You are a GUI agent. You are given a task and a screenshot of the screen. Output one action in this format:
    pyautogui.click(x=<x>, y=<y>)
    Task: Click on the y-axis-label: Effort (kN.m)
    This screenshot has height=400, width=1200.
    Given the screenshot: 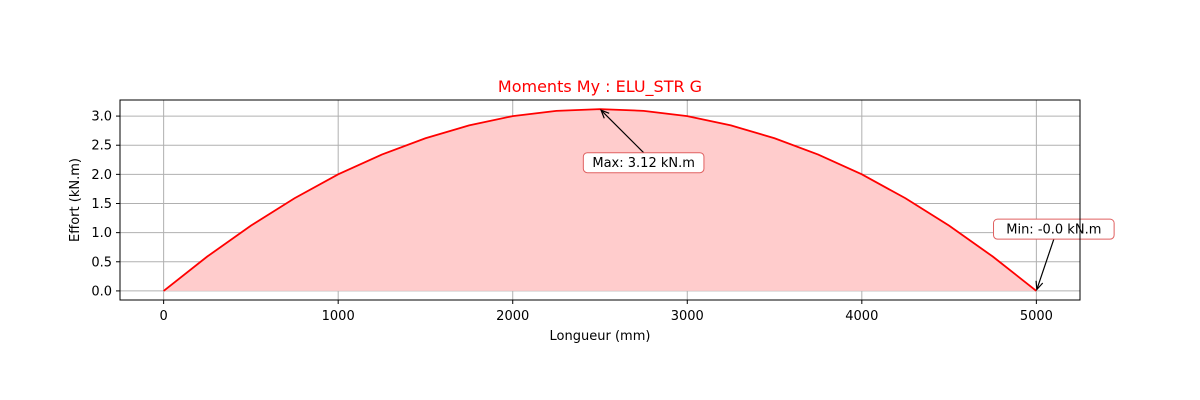 What is the action you would take?
    pyautogui.click(x=75, y=200)
    